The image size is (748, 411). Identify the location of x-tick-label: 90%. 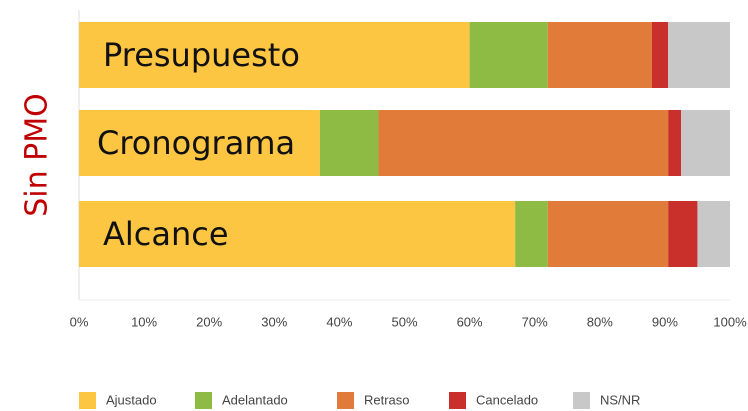
(665, 321).